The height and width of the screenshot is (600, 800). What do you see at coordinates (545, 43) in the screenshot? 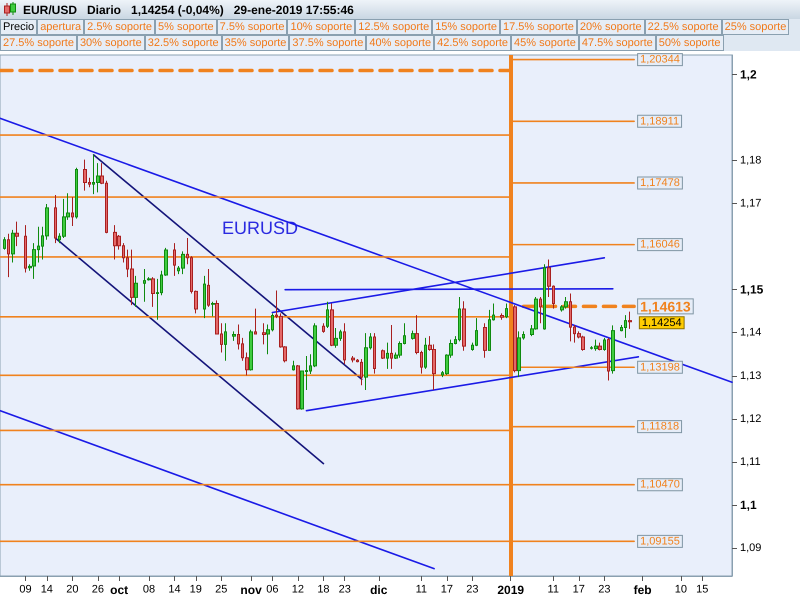
I see `text: 45% soporte` at bounding box center [545, 43].